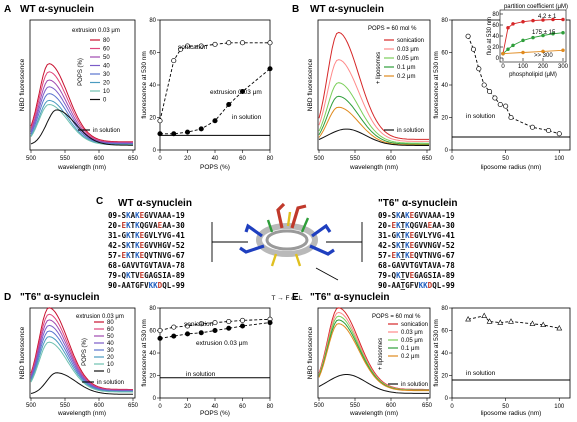 The height and width of the screenshot is (422, 577). What do you see at coordinates (385, 285) in the screenshot?
I see `sequence-start: 90-` at bounding box center [385, 285].